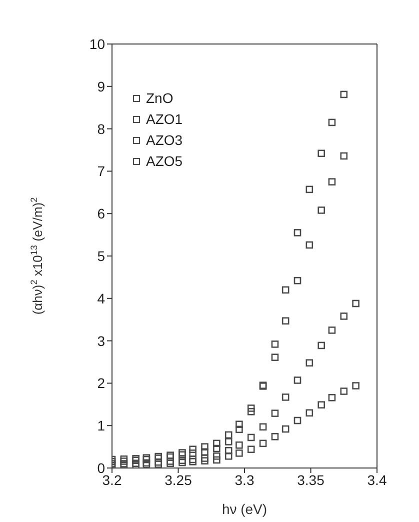 The height and width of the screenshot is (522, 419). What do you see at coordinates (164, 140) in the screenshot?
I see `legend-label: AZO3` at bounding box center [164, 140].